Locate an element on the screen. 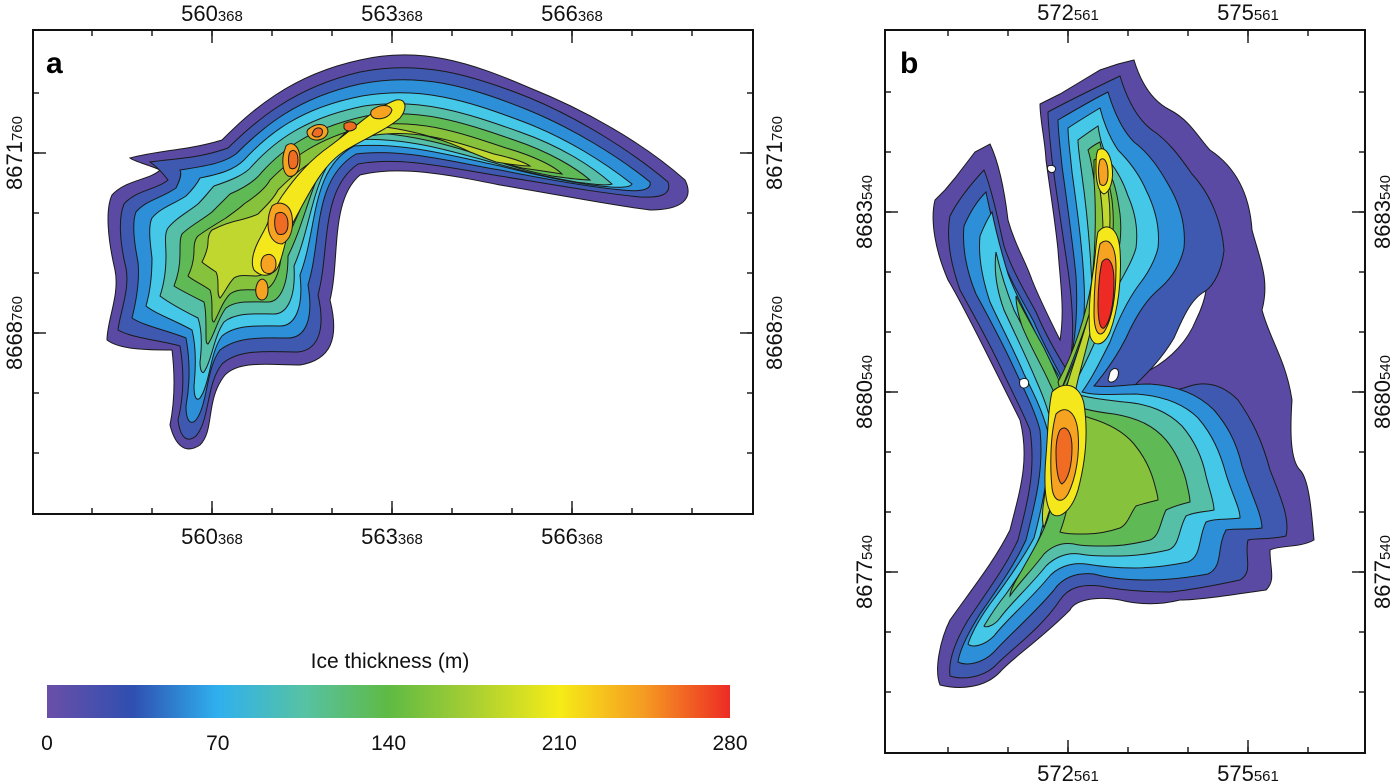 This screenshot has height=784, width=1400. colorbar-tick-labels: 0 70 140 210 280 is located at coordinates (394, 743).